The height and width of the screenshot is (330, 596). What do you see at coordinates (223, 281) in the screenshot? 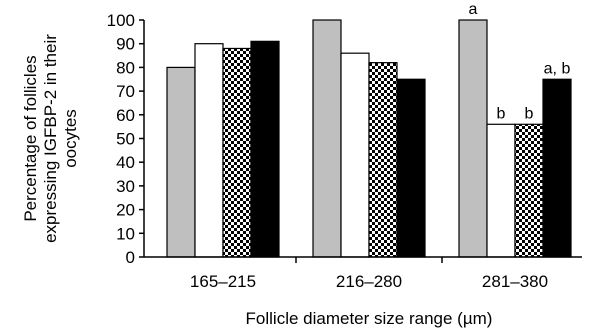
I see `x-tick-label: 165–215` at bounding box center [223, 281].